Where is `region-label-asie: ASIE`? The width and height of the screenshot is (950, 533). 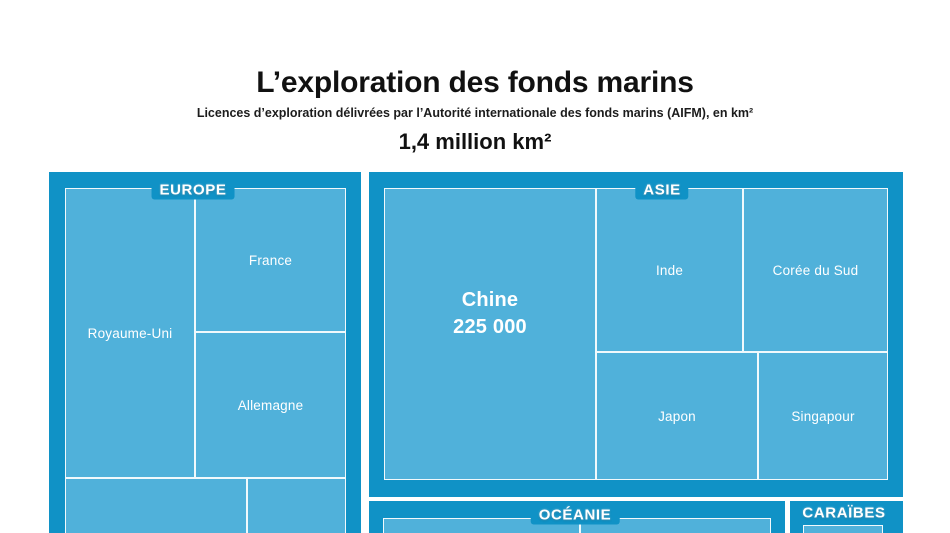
region-label-asie: ASIE is located at coordinates (662, 190).